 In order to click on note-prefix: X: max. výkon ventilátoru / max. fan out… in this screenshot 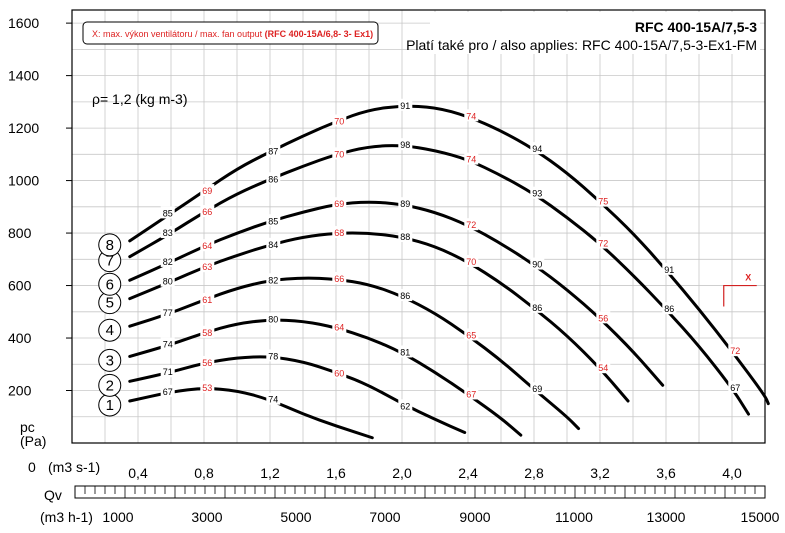, I will do `click(178, 34)`.